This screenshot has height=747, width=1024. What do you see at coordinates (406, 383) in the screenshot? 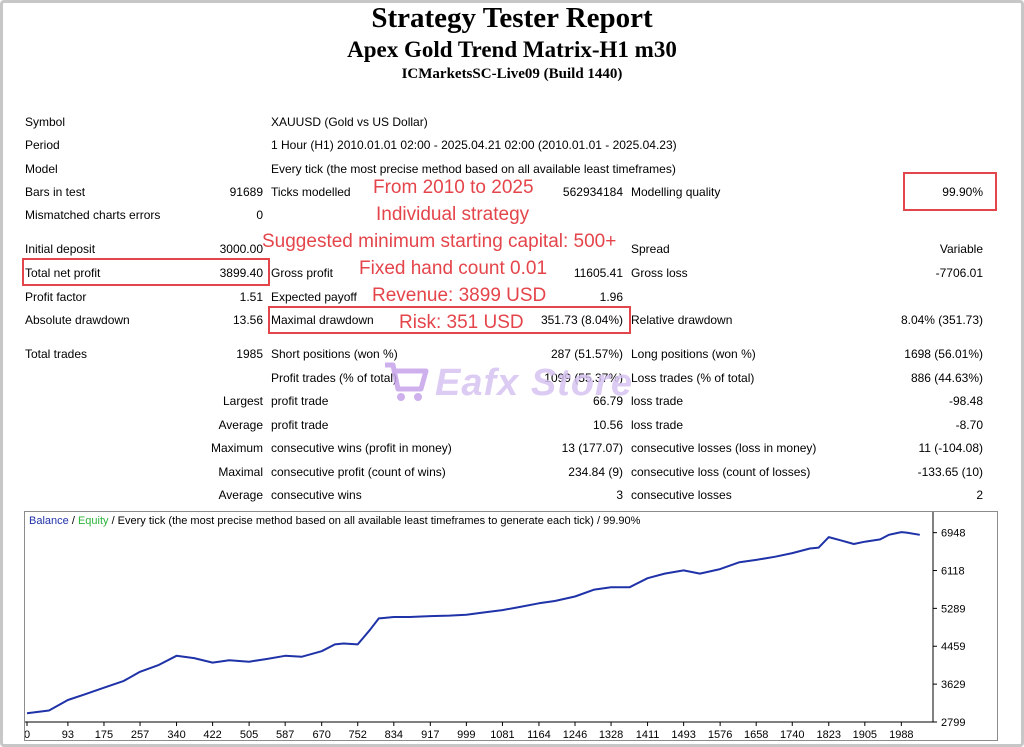
I see `cart-icon` at bounding box center [406, 383].